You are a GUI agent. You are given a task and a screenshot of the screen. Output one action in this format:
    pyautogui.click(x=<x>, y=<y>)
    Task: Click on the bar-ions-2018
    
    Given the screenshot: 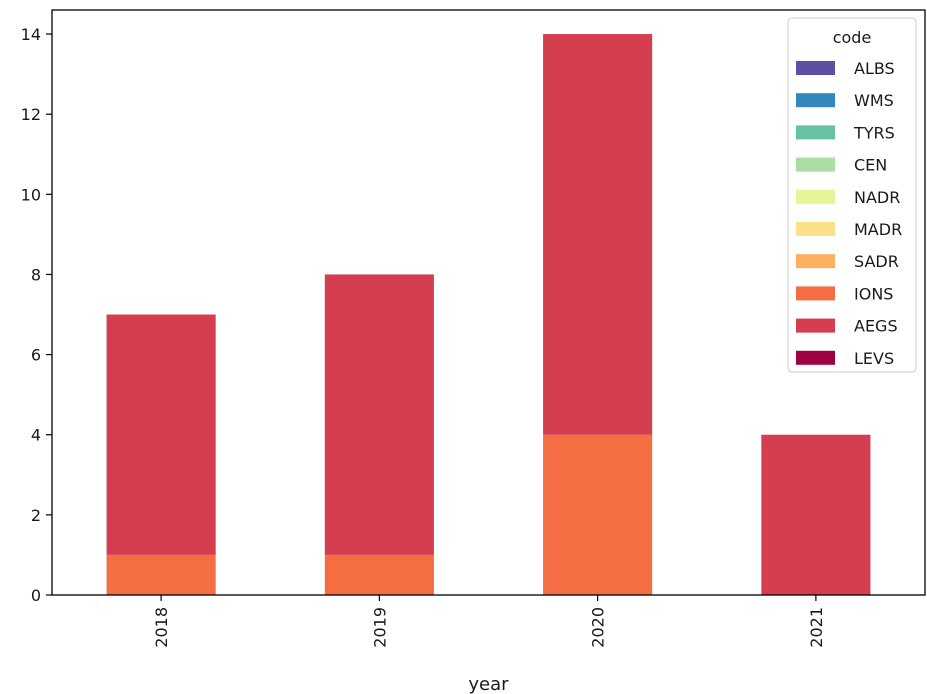 What is the action you would take?
    pyautogui.click(x=161, y=574)
    